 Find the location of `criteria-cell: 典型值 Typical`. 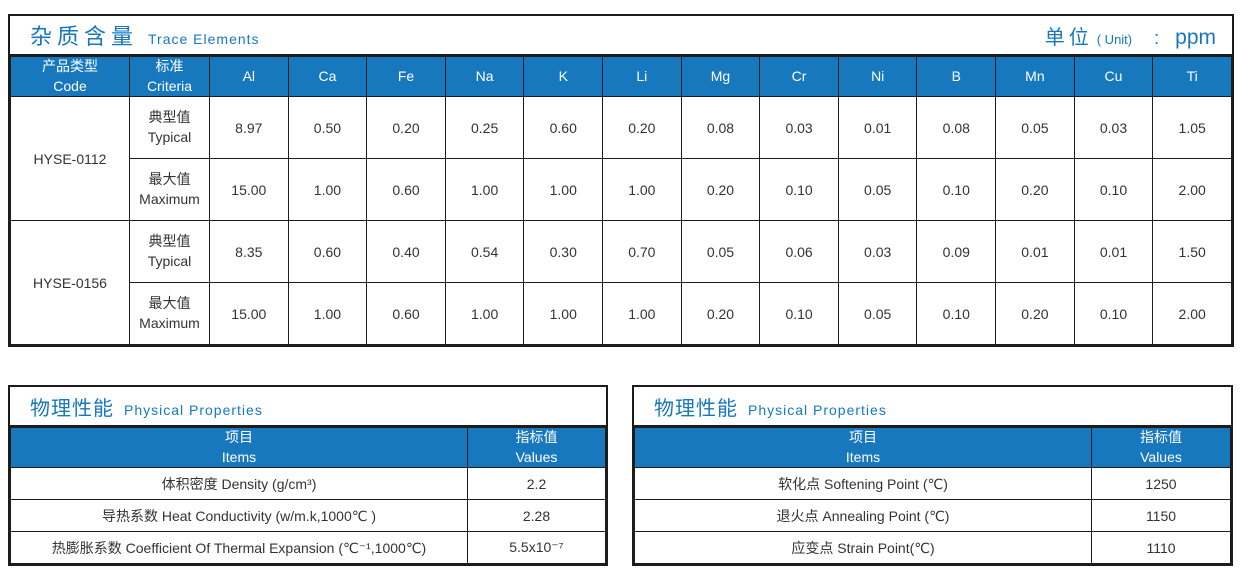

criteria-cell: 典型值 Typical is located at coordinates (169, 128).